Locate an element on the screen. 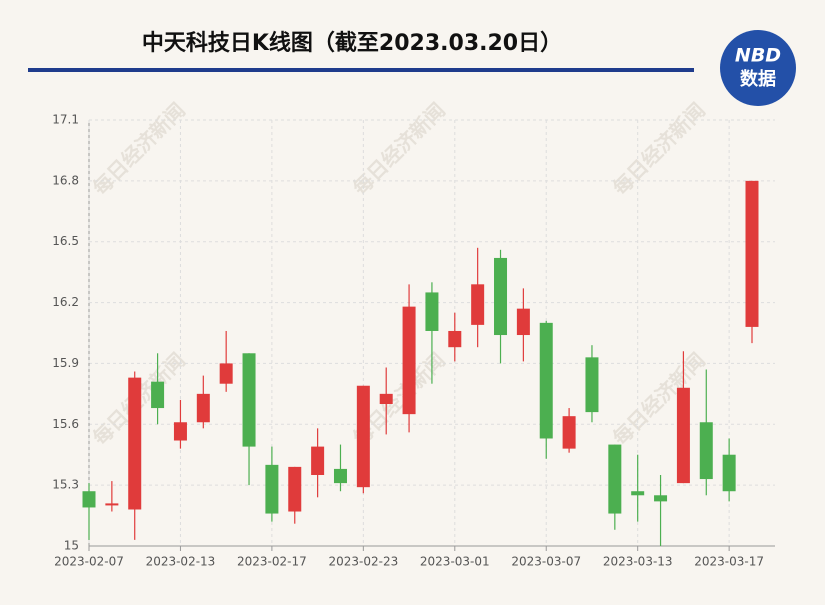  x-tick-label: 2023-02-17 is located at coordinates (272, 562).